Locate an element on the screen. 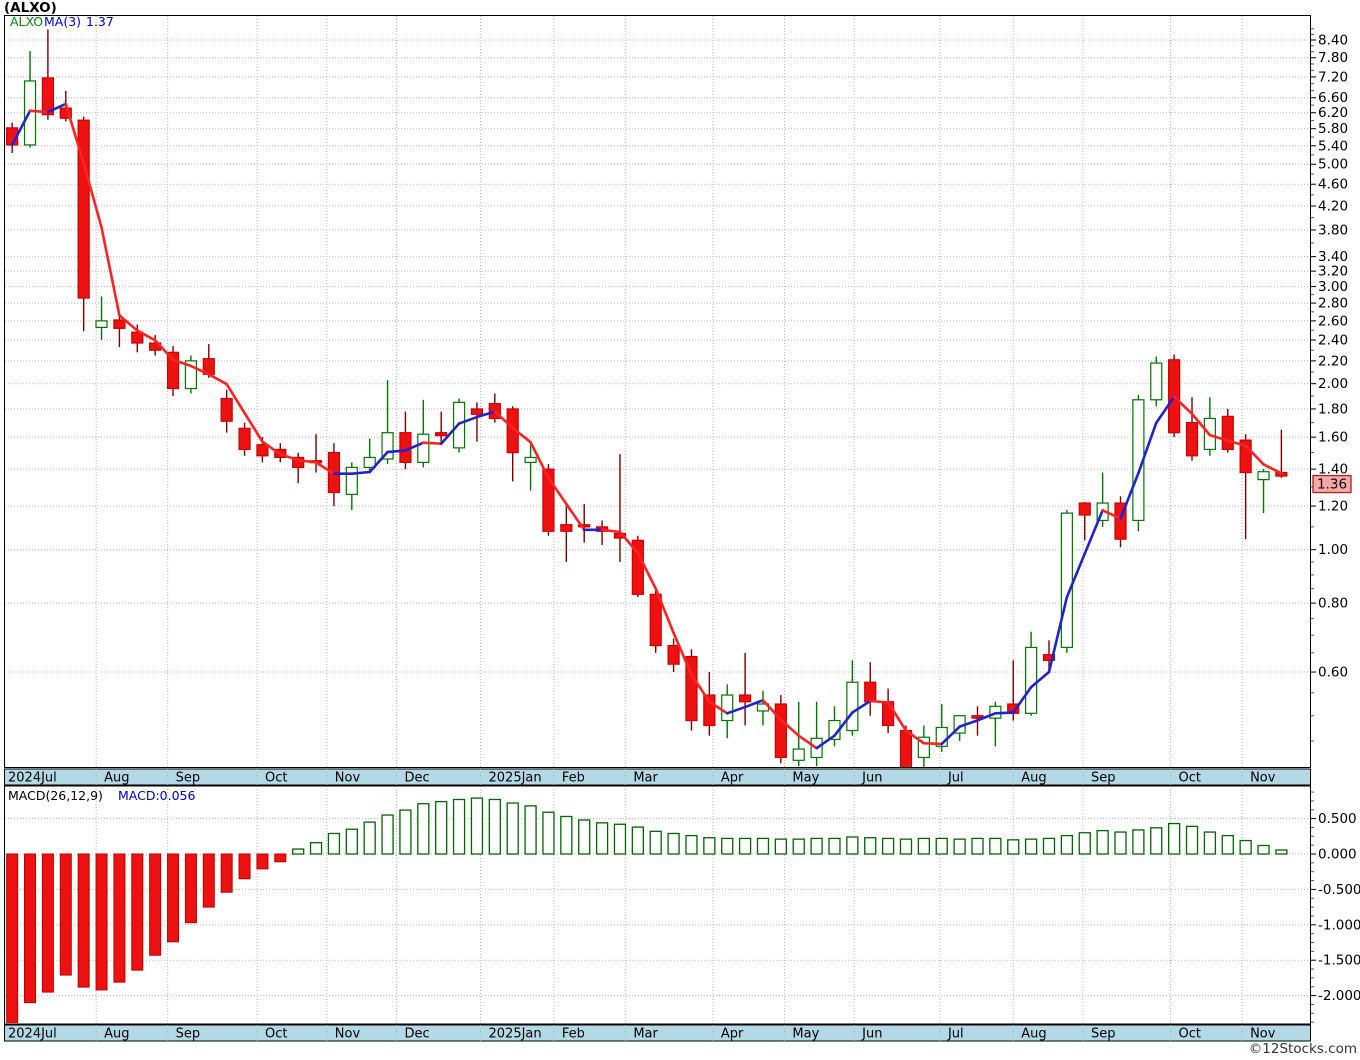 This screenshot has height=1060, width=1360. macd-tick-label: -1.000 is located at coordinates (1339, 925).